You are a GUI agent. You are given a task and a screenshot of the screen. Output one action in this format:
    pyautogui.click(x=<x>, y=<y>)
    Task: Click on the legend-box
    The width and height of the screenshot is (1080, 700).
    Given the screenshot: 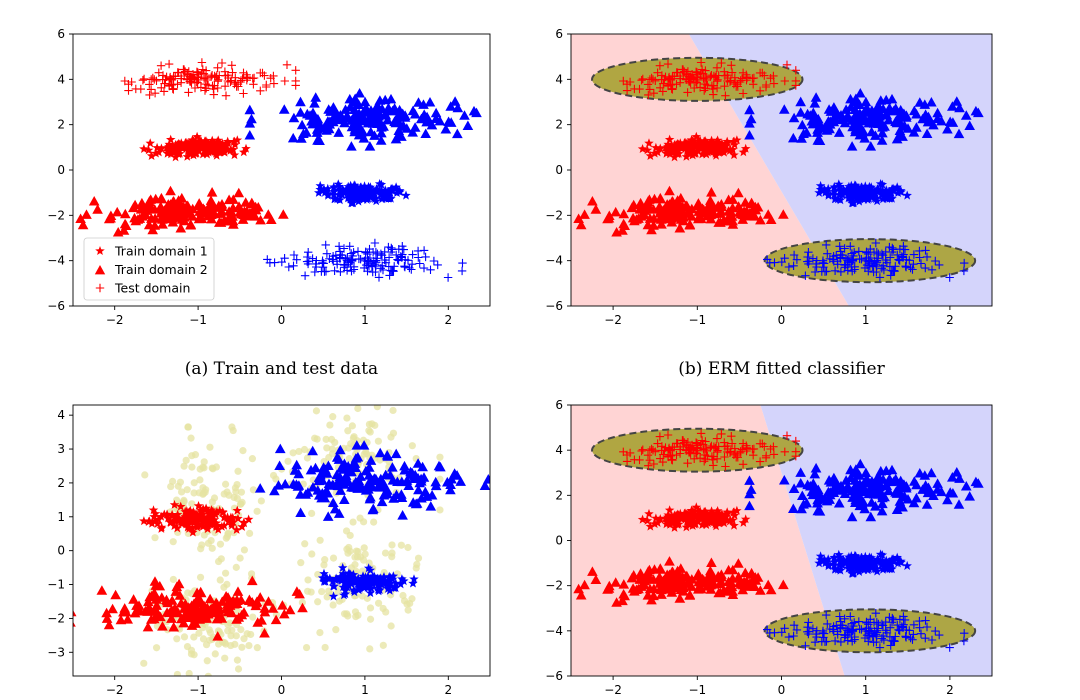 What is the action you would take?
    pyautogui.click(x=149, y=269)
    